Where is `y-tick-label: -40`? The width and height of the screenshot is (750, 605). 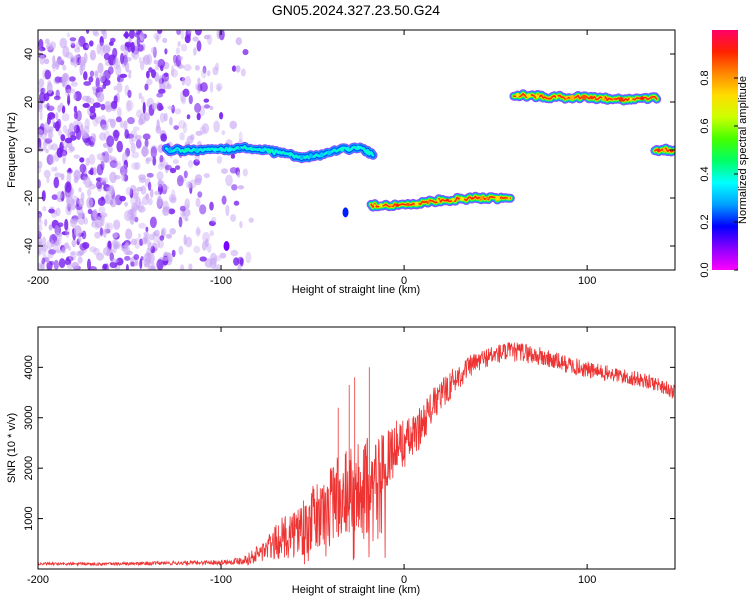
y-tick-label: -40 is located at coordinates (29, 246).